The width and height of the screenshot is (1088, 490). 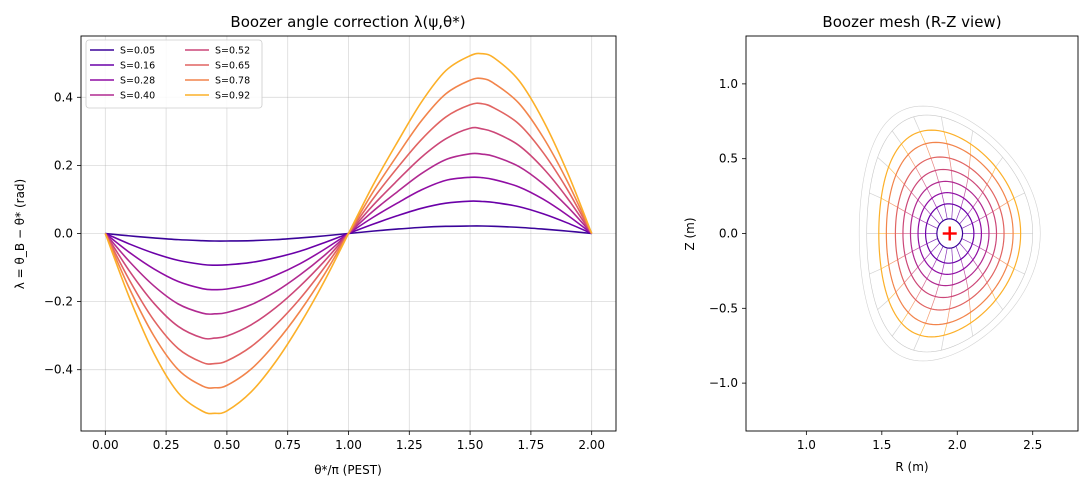 What do you see at coordinates (919, 441) in the screenshot?
I see `mesh-x-ticks: 1.0 1.5 2.0 2.5` at bounding box center [919, 441].